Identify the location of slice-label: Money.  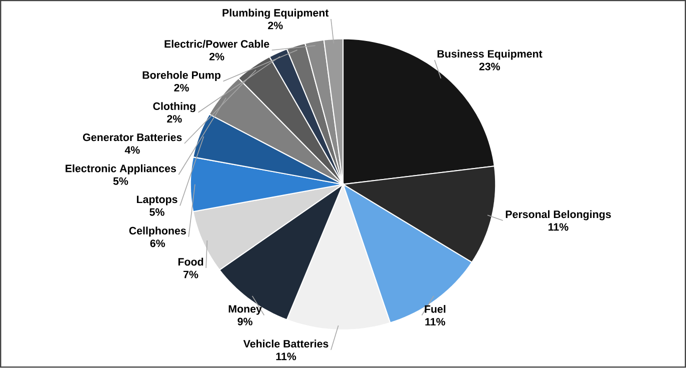
(245, 310).